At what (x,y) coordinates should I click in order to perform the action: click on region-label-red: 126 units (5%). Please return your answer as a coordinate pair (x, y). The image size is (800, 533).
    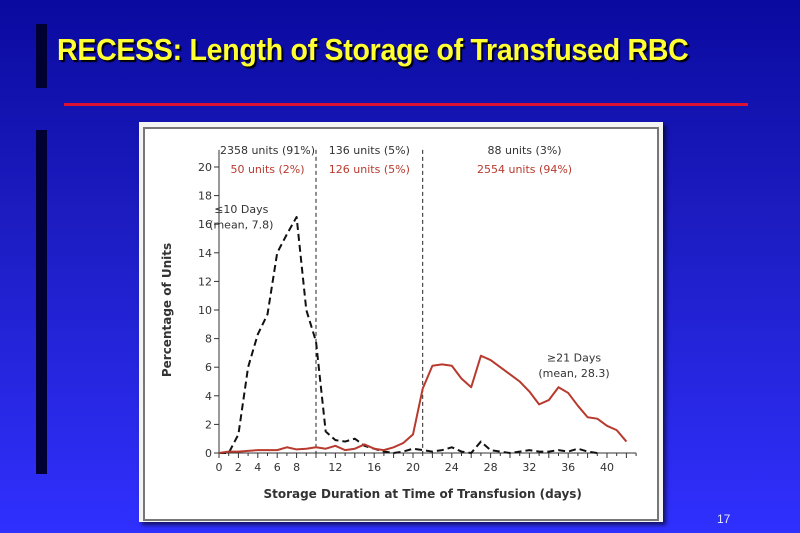
    Looking at the image, I should click on (369, 169).